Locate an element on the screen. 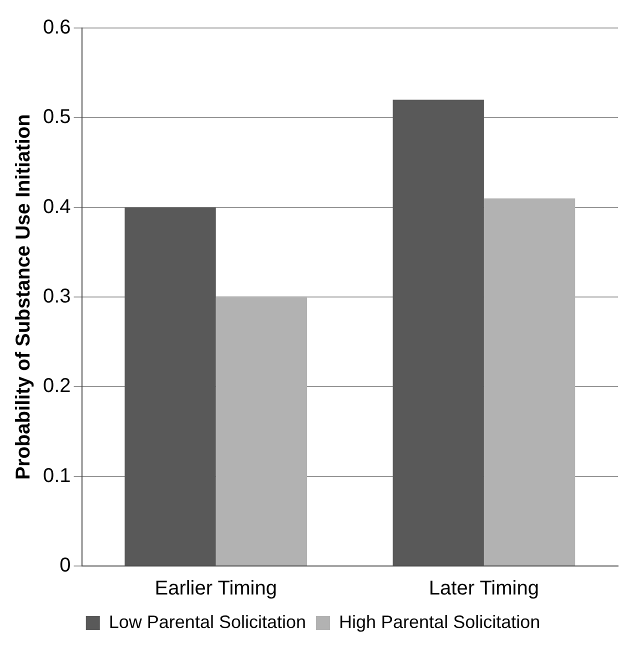 This screenshot has height=650, width=638. y-axis-title: Probability of Substance Use Initiation is located at coordinates (23, 297).